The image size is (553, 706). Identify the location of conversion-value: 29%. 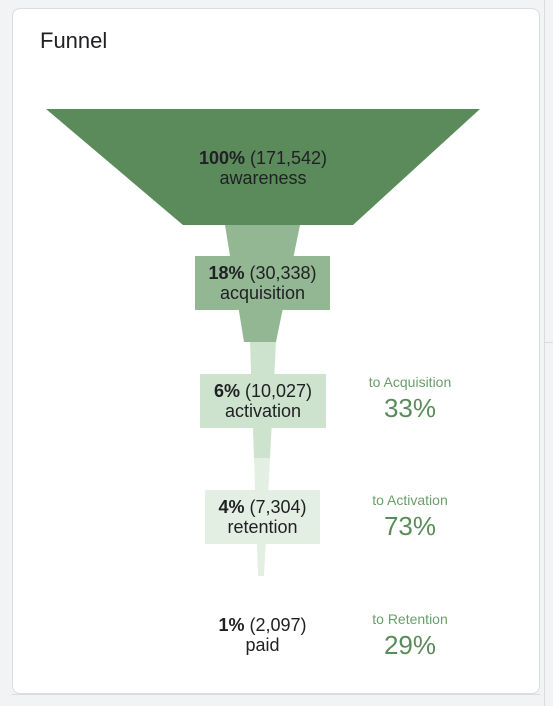
(410, 645).